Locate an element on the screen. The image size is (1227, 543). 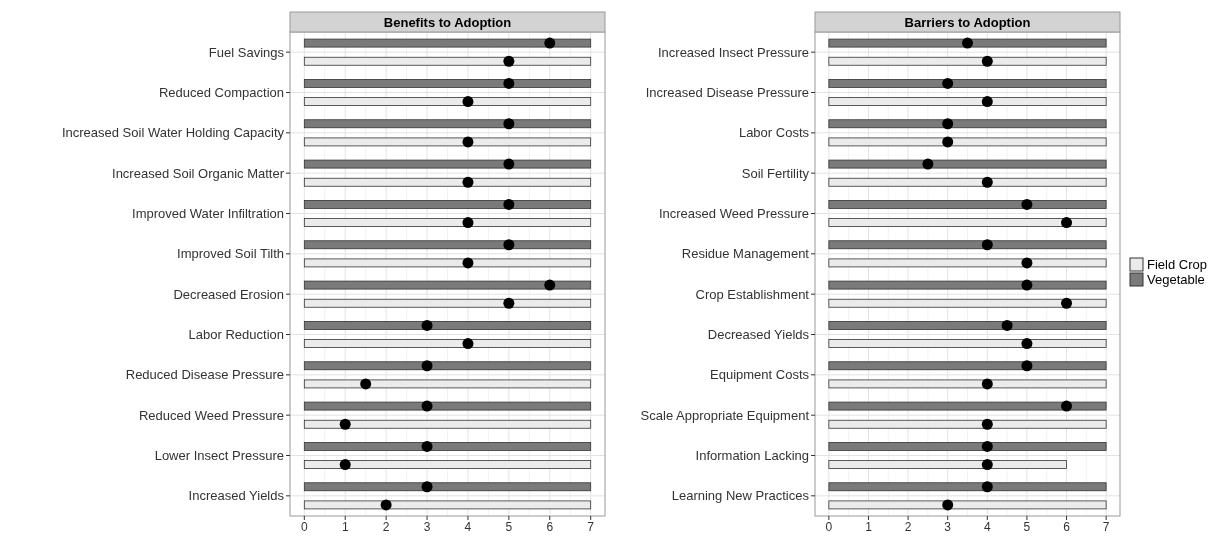
y-tick-label: Improved Soil Tilth is located at coordinates (230, 254).